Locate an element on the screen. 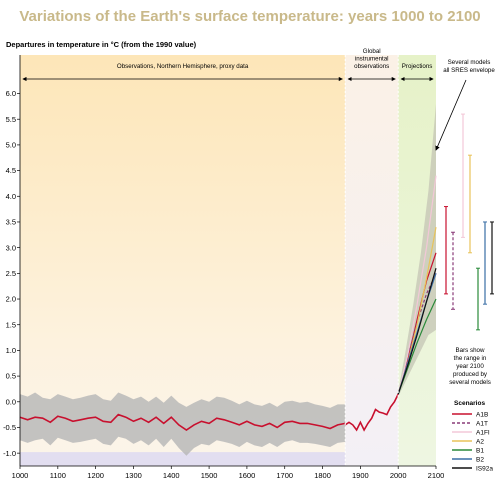 This screenshot has width=500, height=504. bars-note: year 2100 is located at coordinates (470, 366).